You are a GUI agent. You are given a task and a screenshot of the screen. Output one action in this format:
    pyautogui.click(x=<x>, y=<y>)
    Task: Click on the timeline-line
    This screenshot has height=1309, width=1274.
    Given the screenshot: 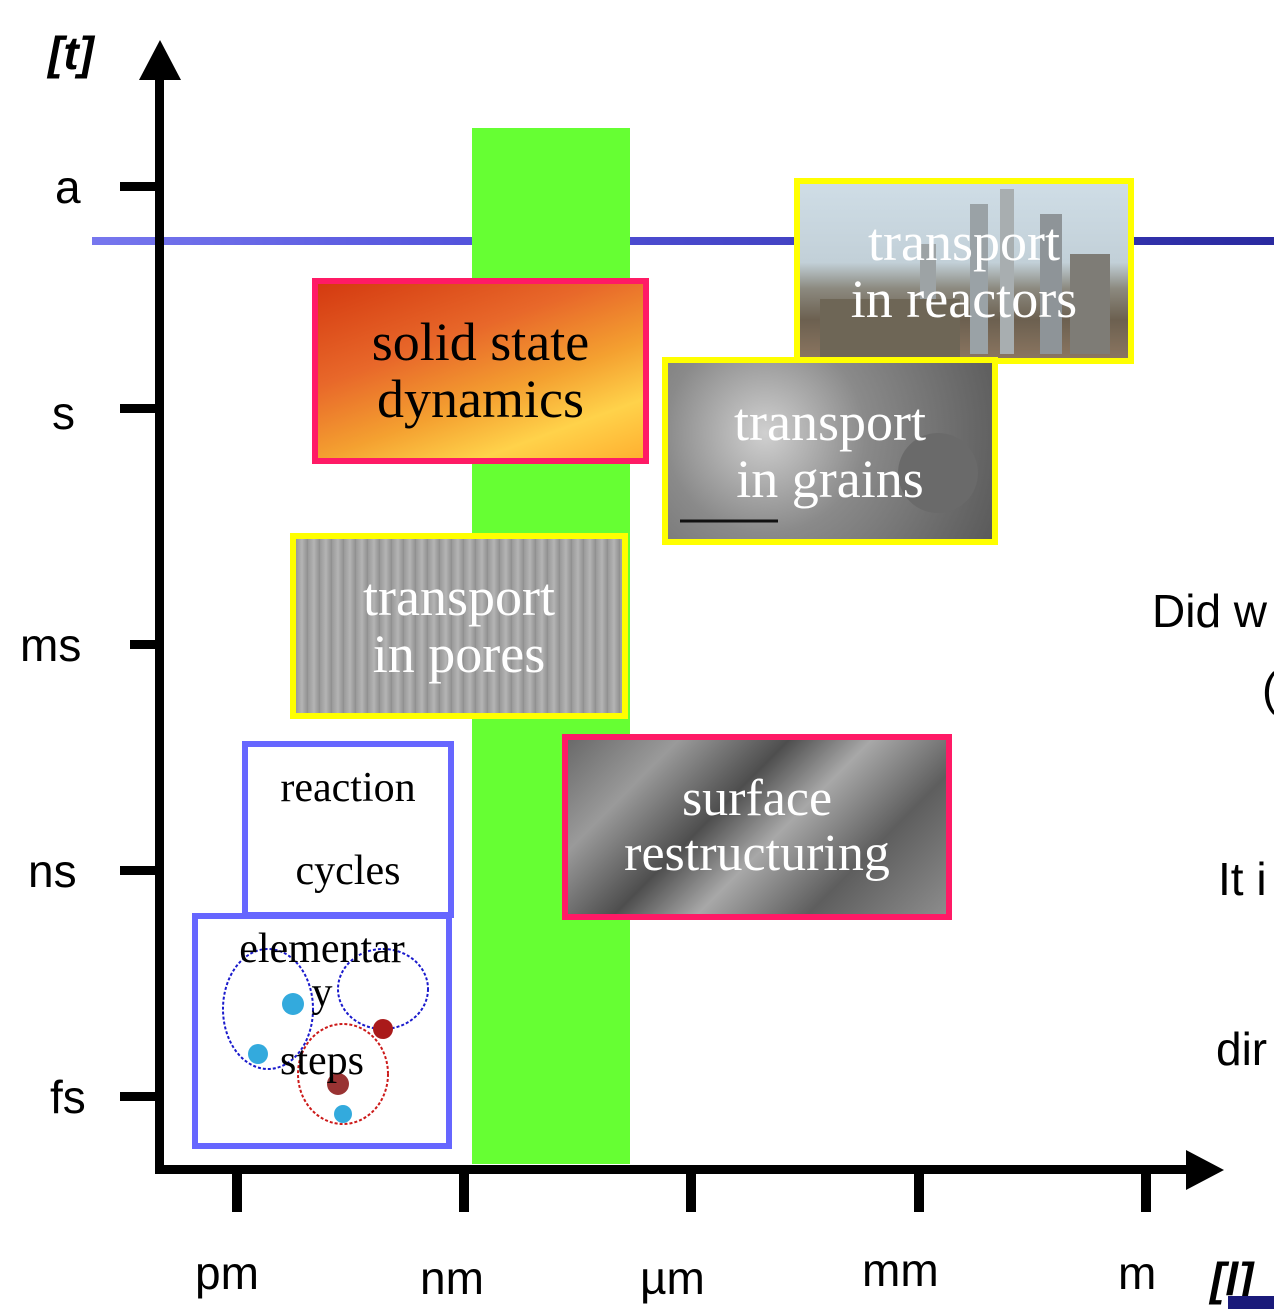 What is the action you would take?
    pyautogui.click(x=683, y=241)
    